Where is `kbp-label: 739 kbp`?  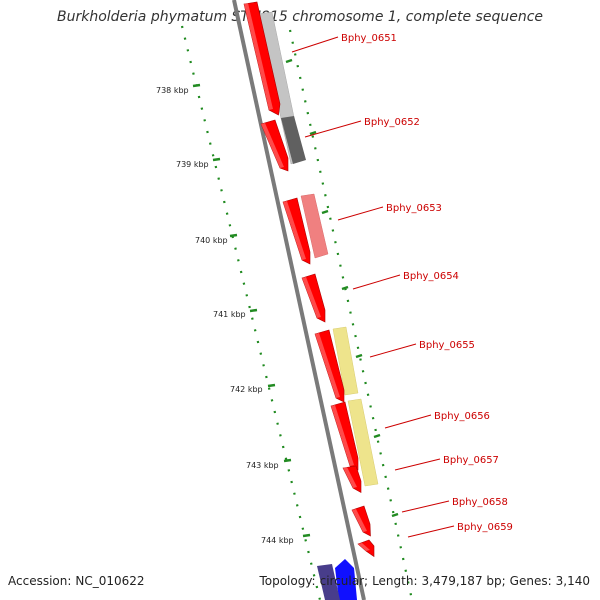
kbp-label: 739 kbp is located at coordinates (192, 164).